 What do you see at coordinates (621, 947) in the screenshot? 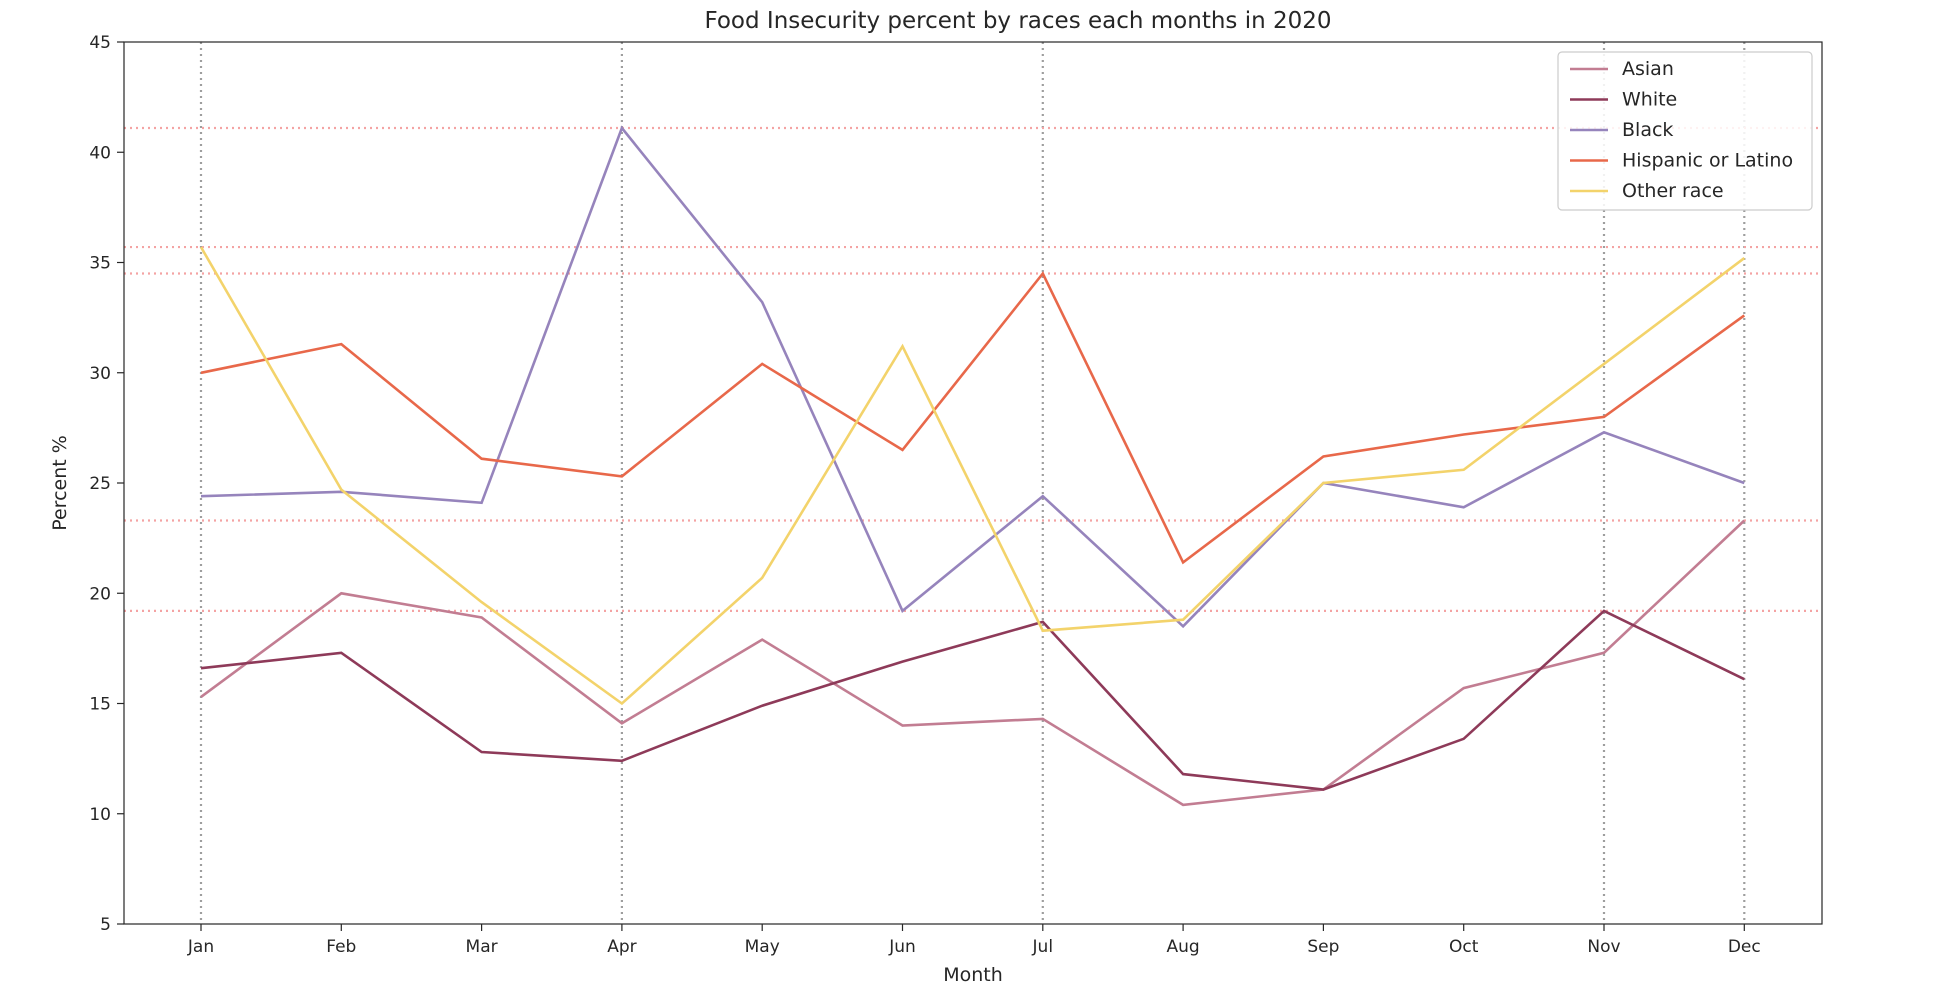
I see `x-tick-label: Apr` at bounding box center [621, 947].